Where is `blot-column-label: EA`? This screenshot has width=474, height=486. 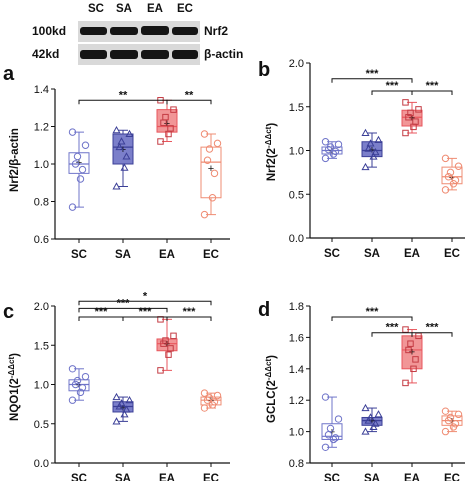
blot-column-label: EA is located at coordinates (155, 9).